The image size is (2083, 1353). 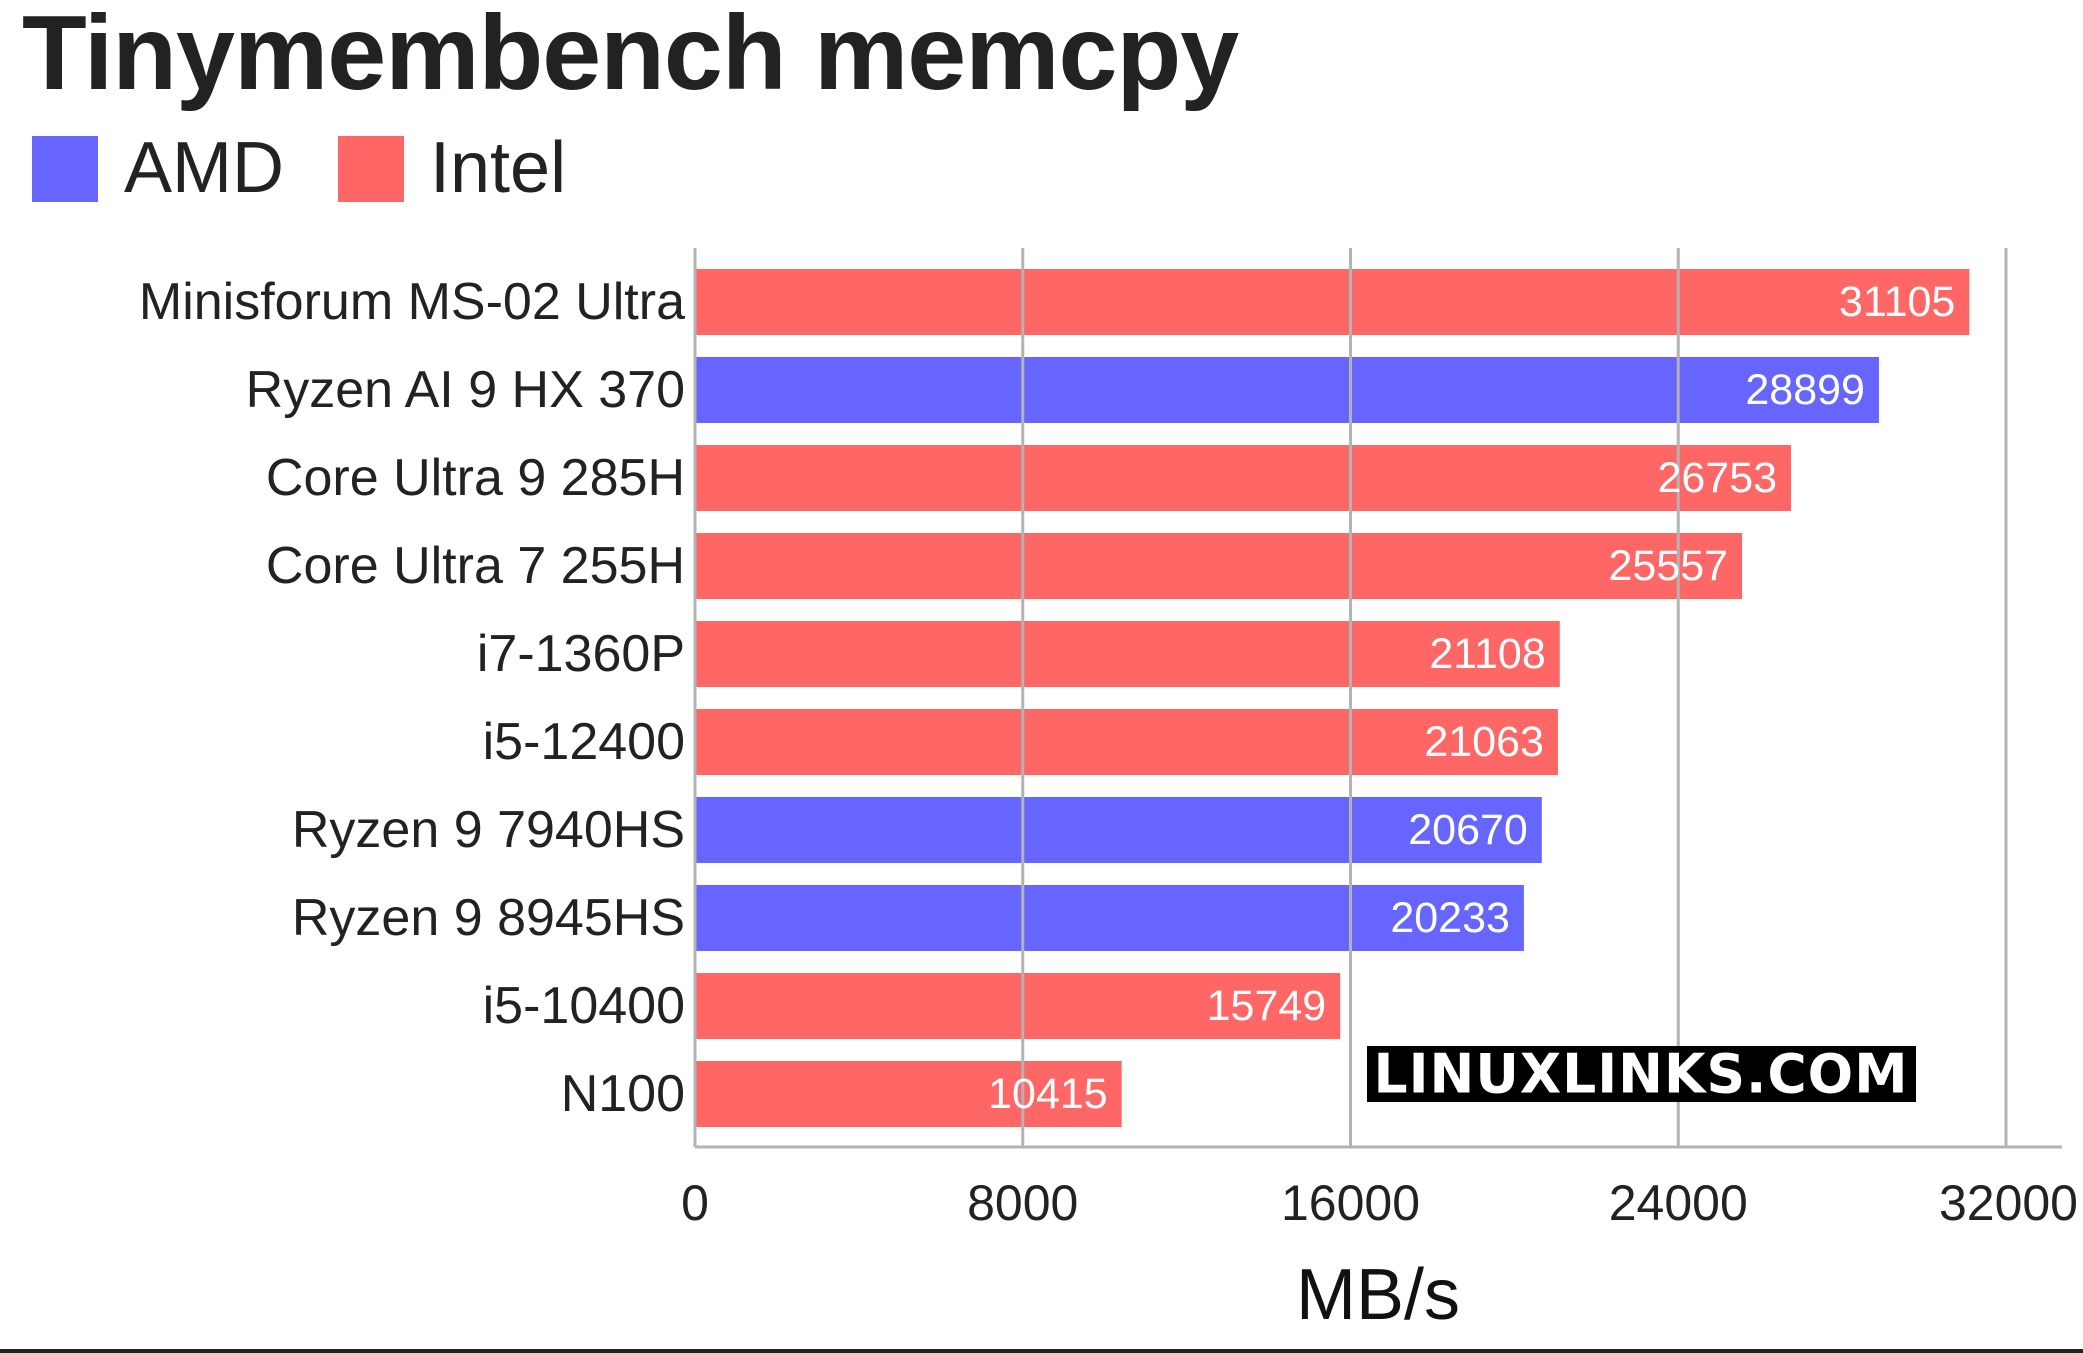 What do you see at coordinates (371, 169) in the screenshot?
I see `legend-swatch-intel` at bounding box center [371, 169].